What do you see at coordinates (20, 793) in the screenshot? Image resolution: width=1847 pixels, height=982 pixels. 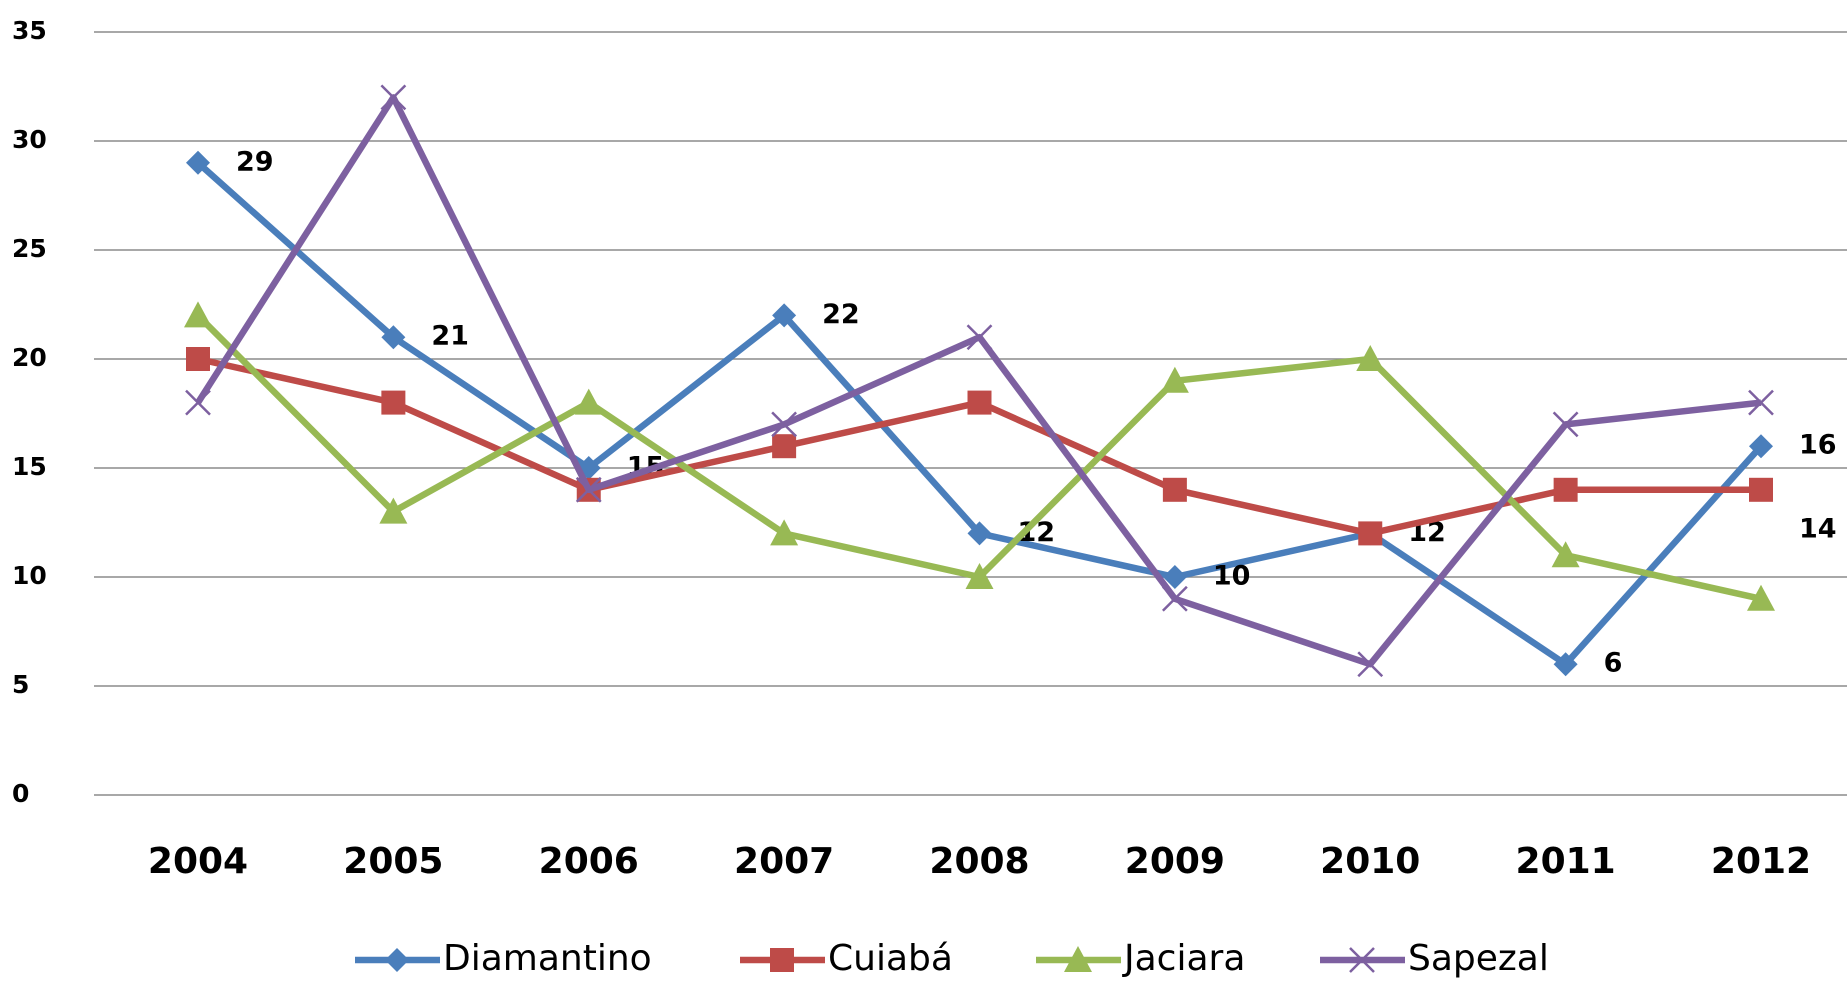 I see `y-tick-label: 0` at bounding box center [20, 793].